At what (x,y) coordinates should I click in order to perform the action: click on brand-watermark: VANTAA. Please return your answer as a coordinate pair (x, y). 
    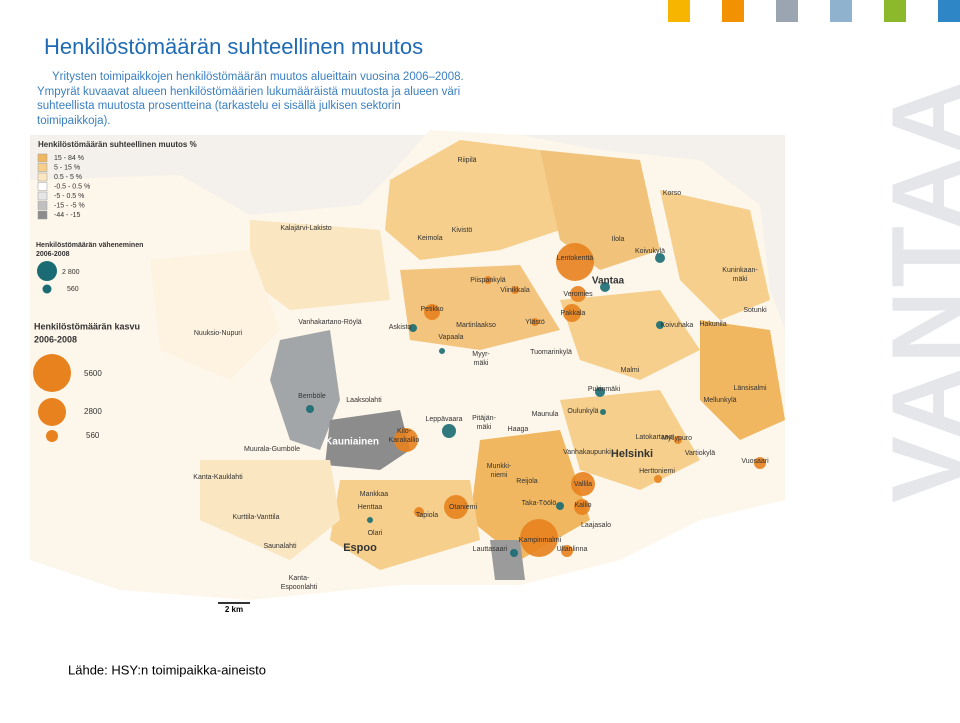
    Looking at the image, I should click on (915, 290).